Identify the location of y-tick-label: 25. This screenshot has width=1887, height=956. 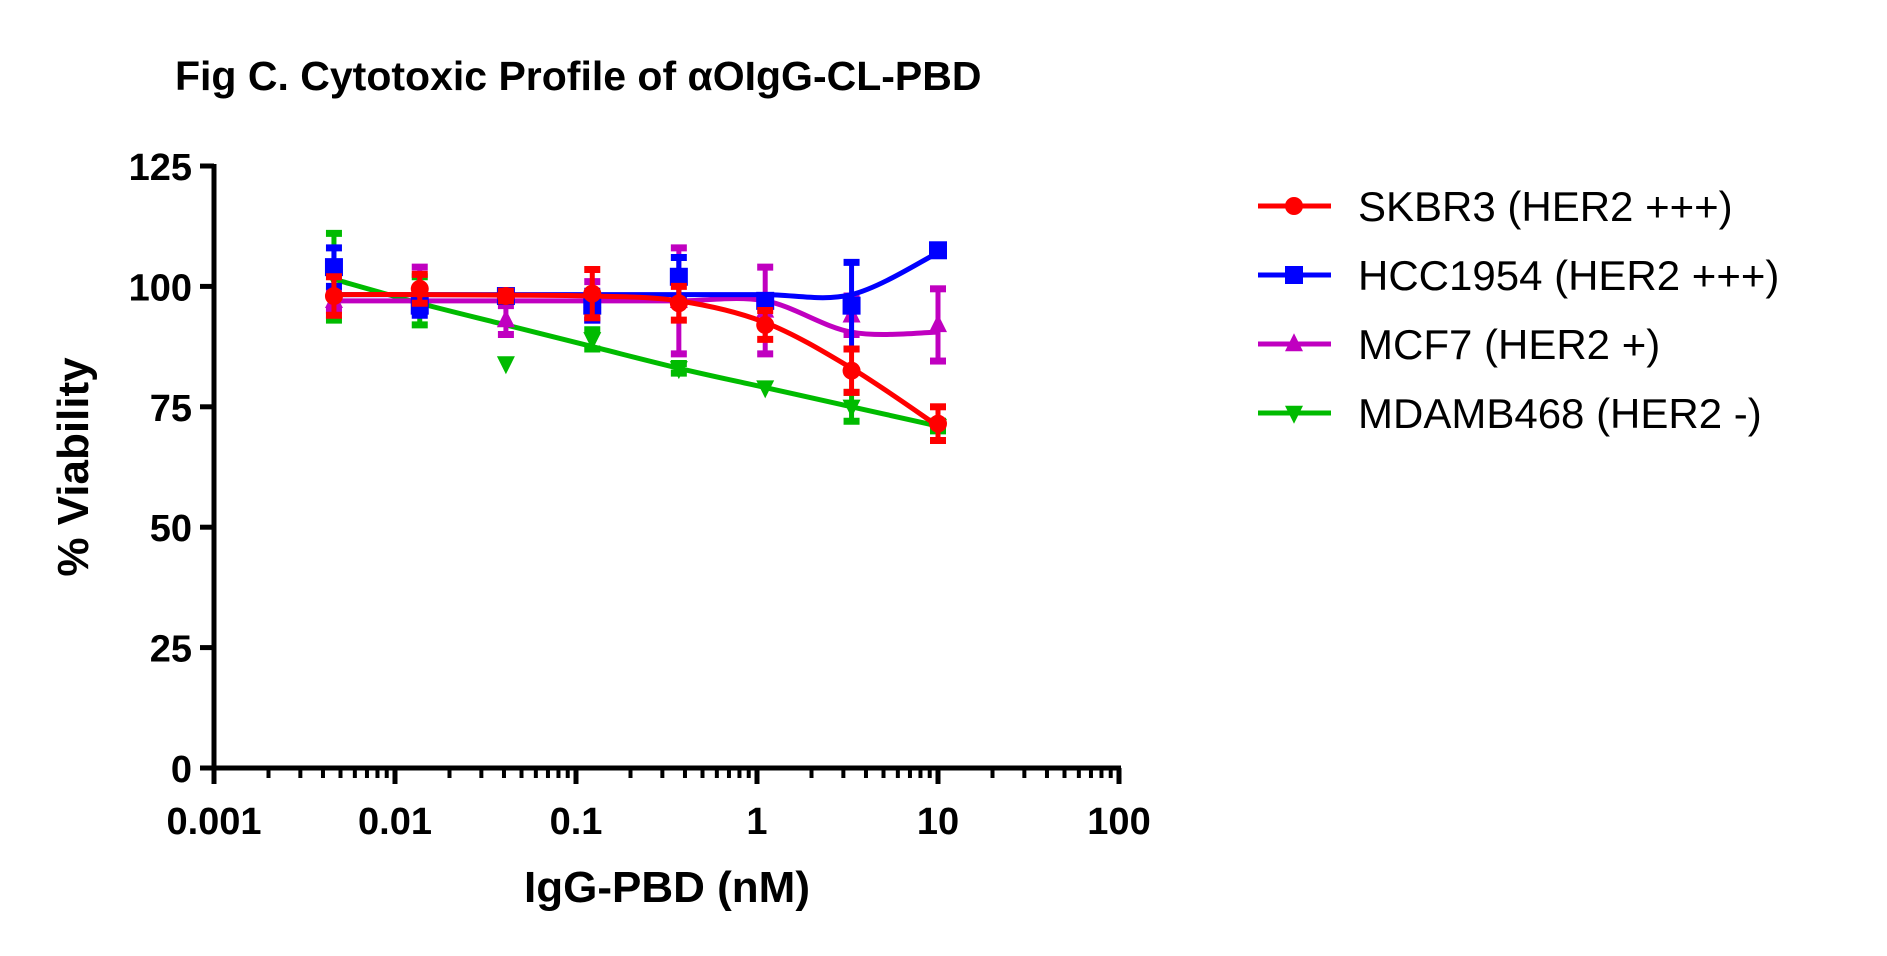
(171, 650).